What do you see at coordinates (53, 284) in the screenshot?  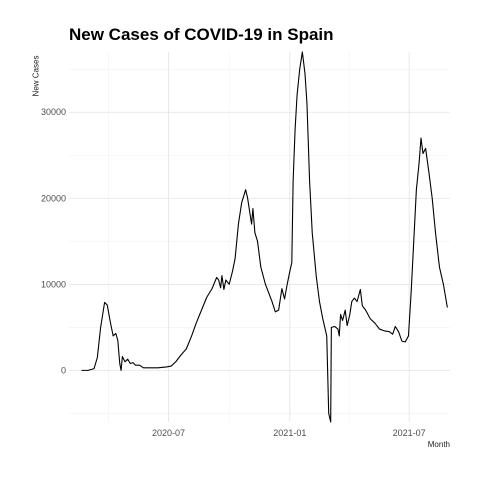 I see `y-tick-label: 10000` at bounding box center [53, 284].